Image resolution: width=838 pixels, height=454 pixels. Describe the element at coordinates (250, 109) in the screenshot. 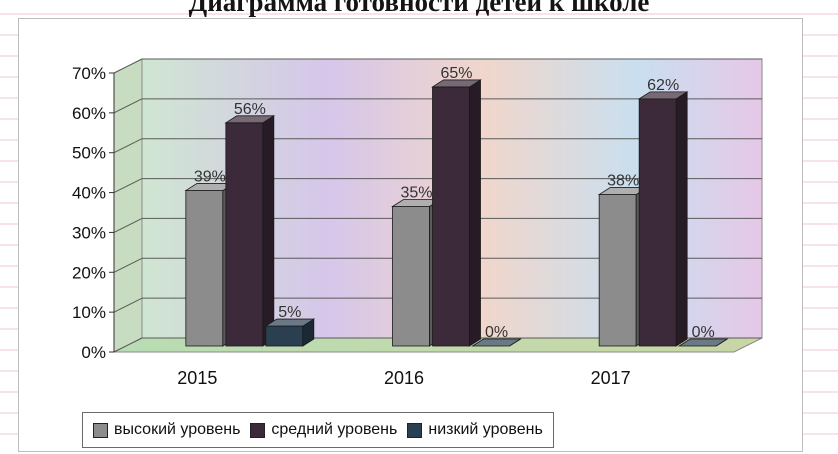

I see `data-label: 56%` at that location.